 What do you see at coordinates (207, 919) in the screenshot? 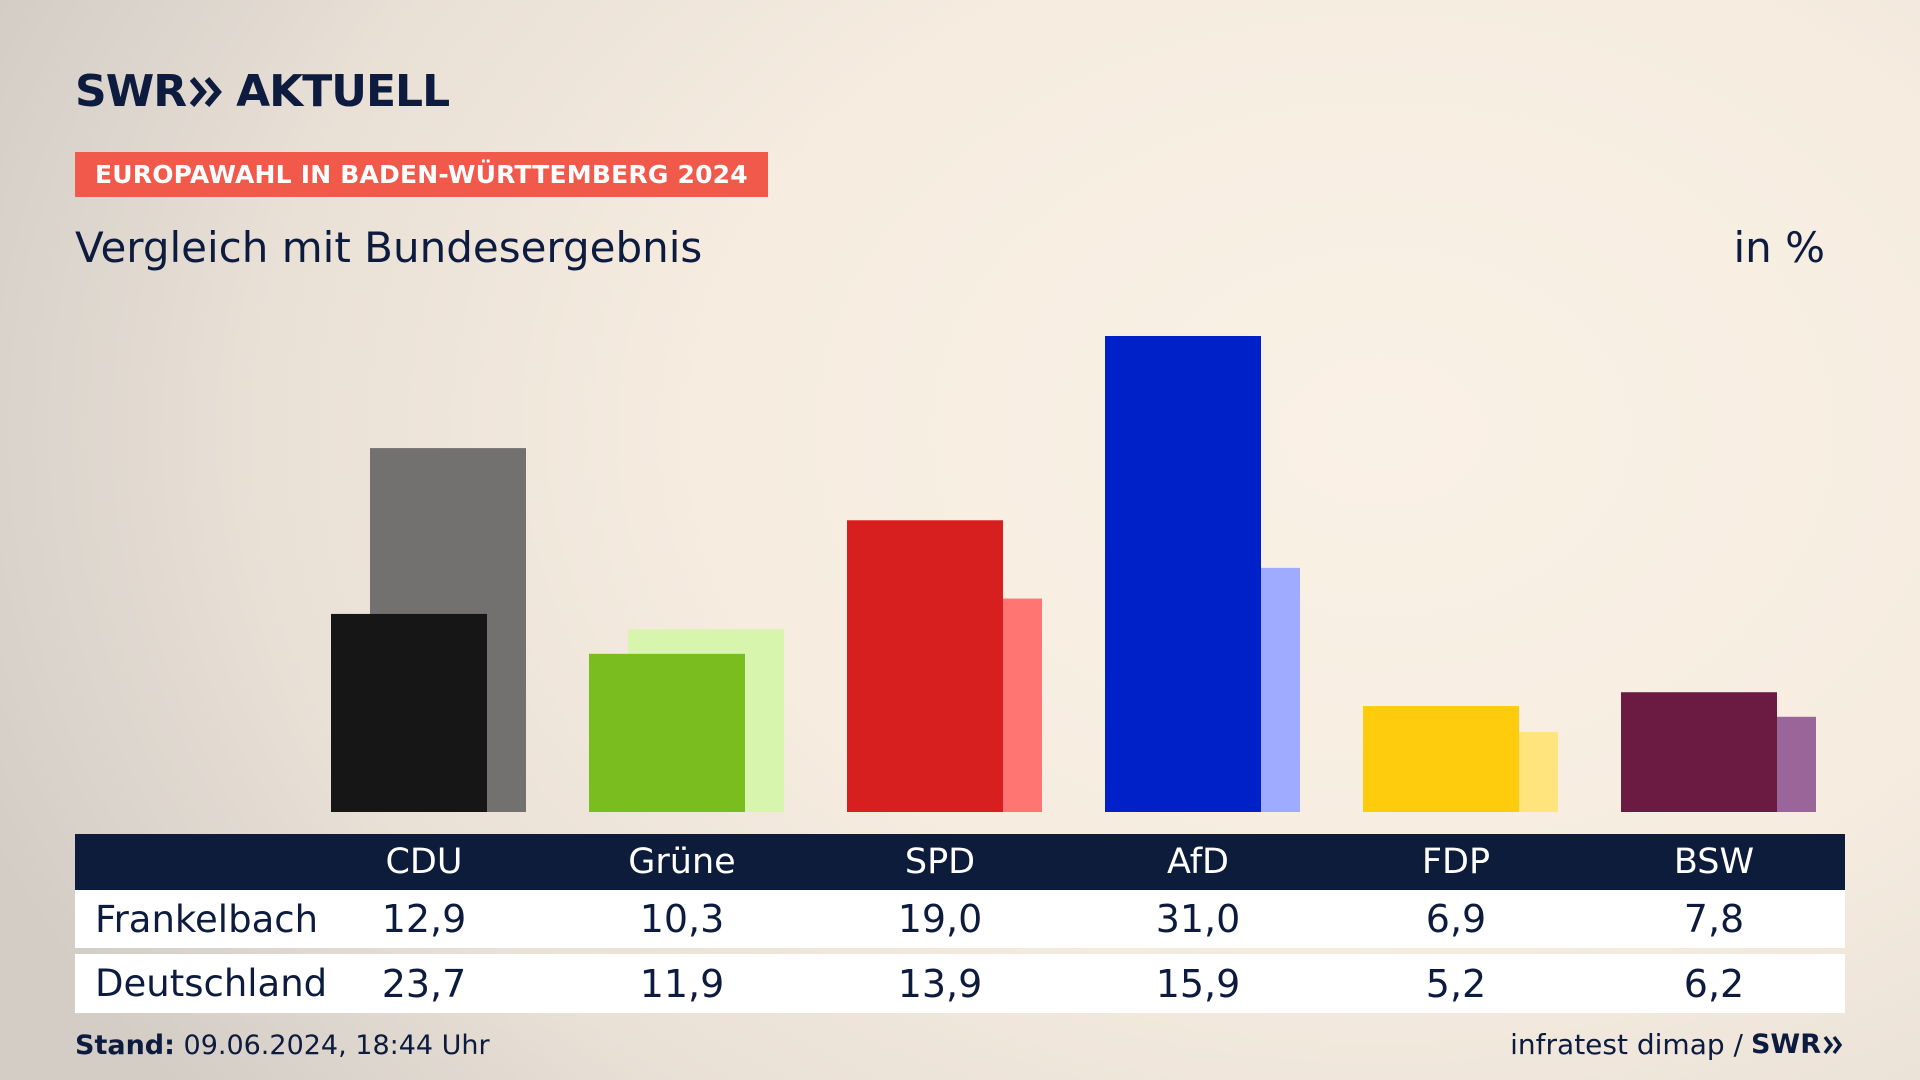
I see `row-label: Frankelbach` at bounding box center [207, 919].